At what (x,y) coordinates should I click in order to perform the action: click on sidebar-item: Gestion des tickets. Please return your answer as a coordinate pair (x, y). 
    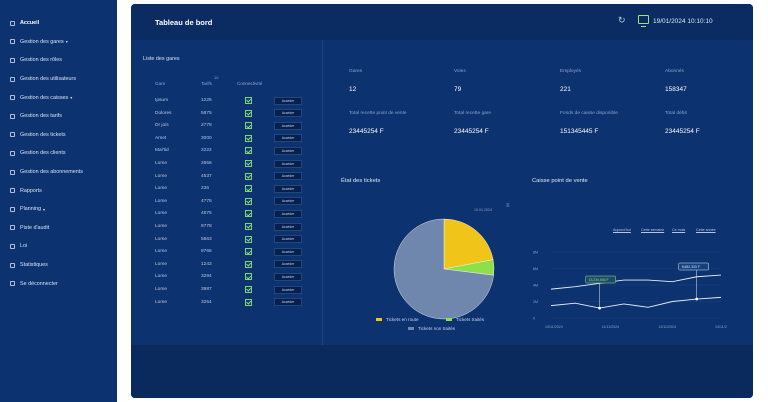
    Looking at the image, I should click on (58, 135).